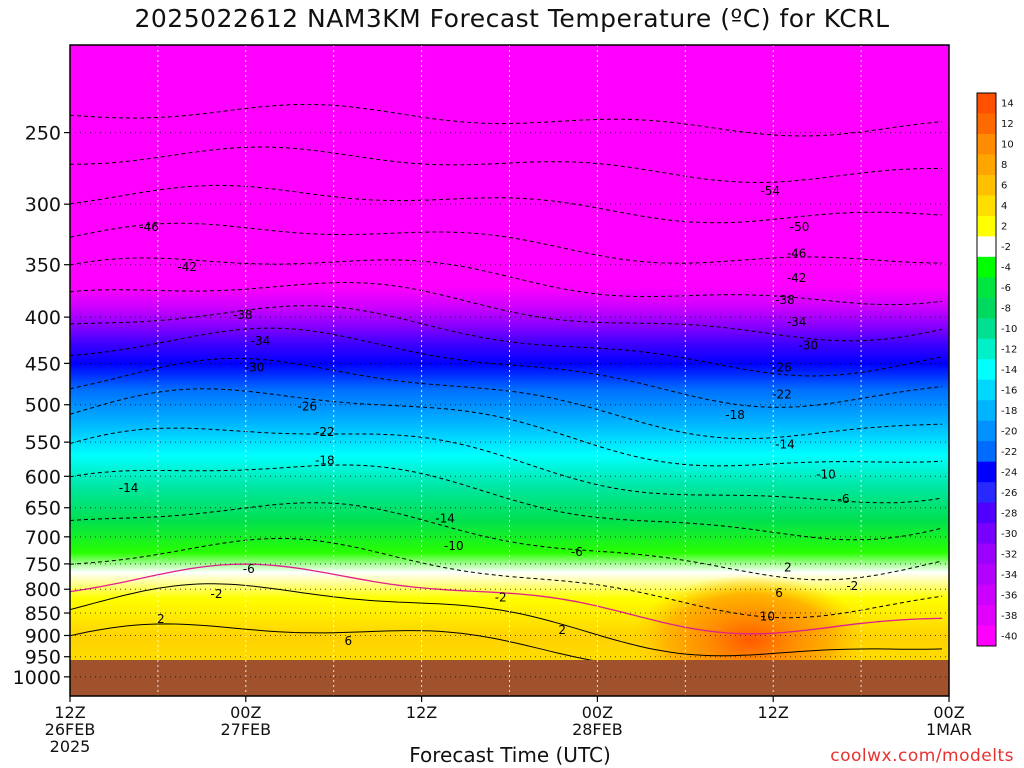 Image resolution: width=1024 pixels, height=768 pixels. What do you see at coordinates (187, 267) in the screenshot?
I see `isotherm-label: -42` at bounding box center [187, 267].